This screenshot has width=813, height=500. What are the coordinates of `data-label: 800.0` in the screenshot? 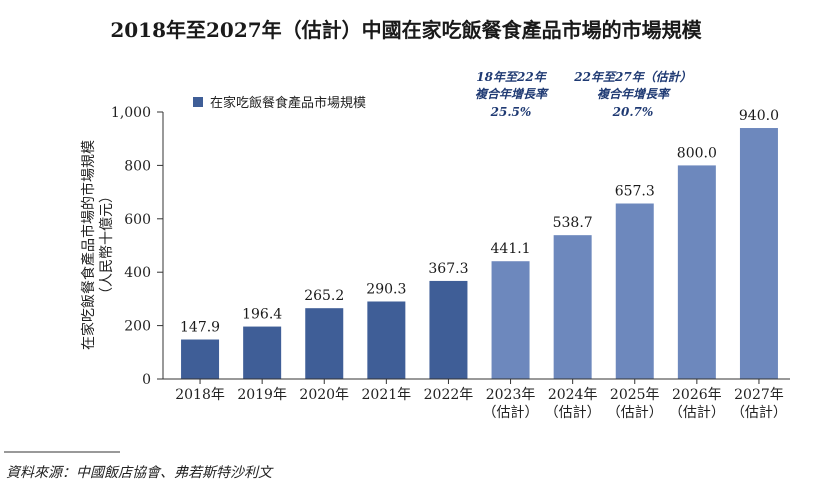 It's located at (697, 153).